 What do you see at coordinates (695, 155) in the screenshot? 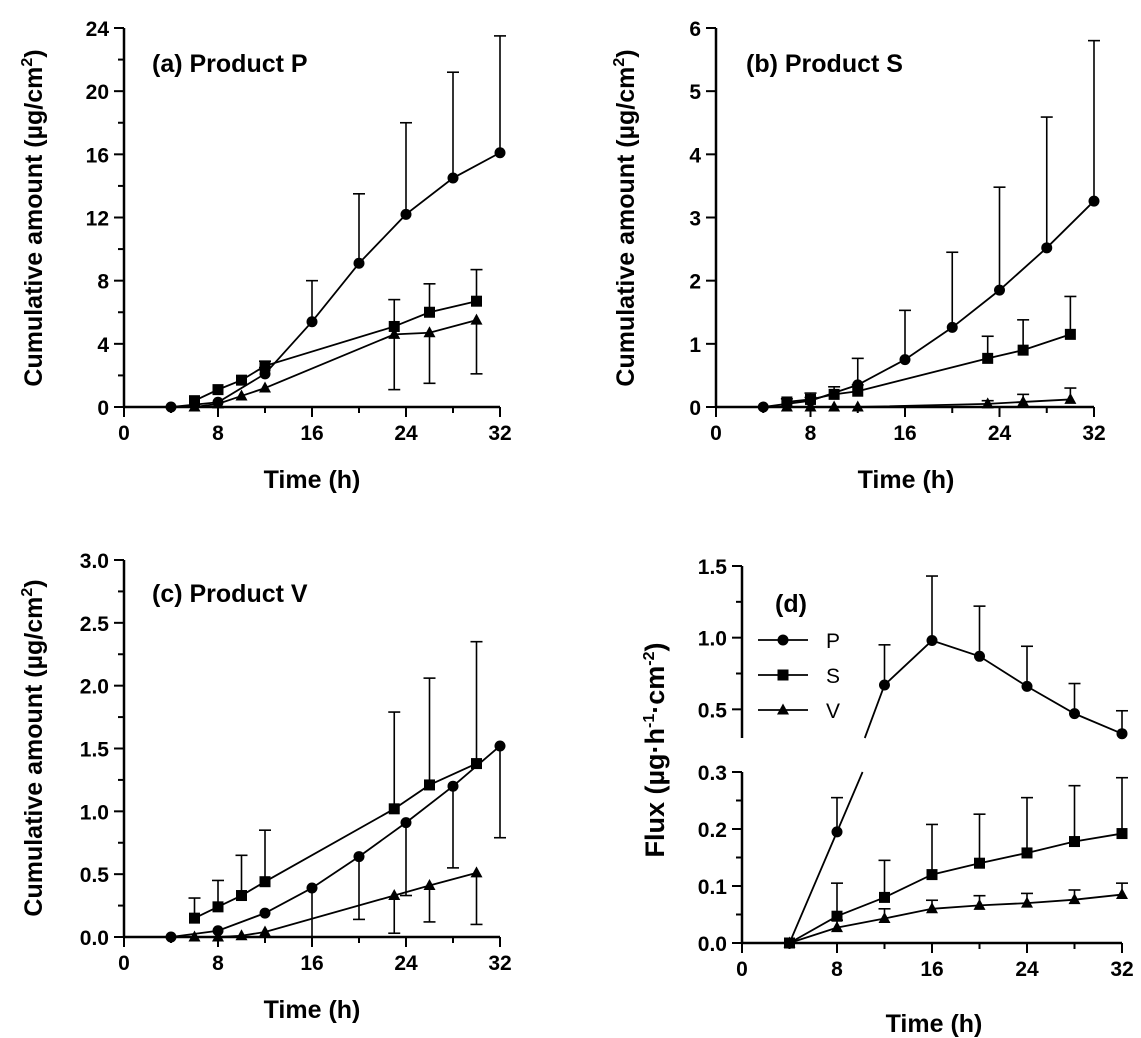
I see `panel-b-y-tick-label: 4` at bounding box center [695, 155].